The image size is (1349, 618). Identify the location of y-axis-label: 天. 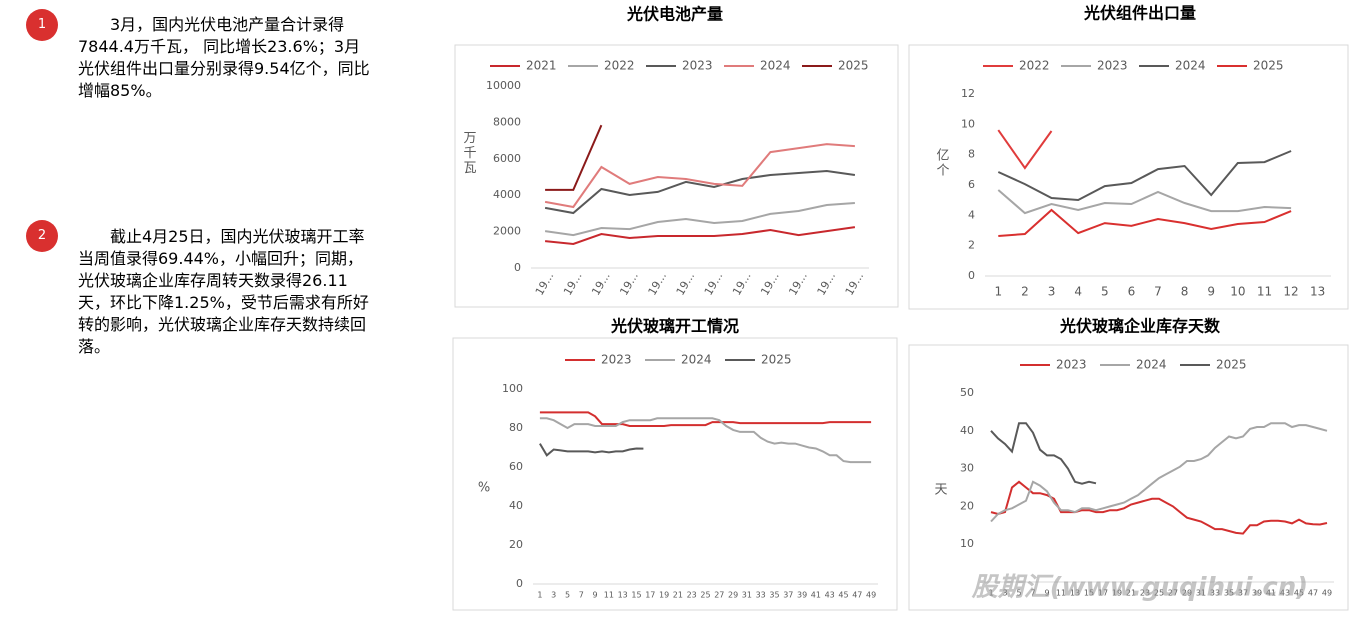
(940, 490).